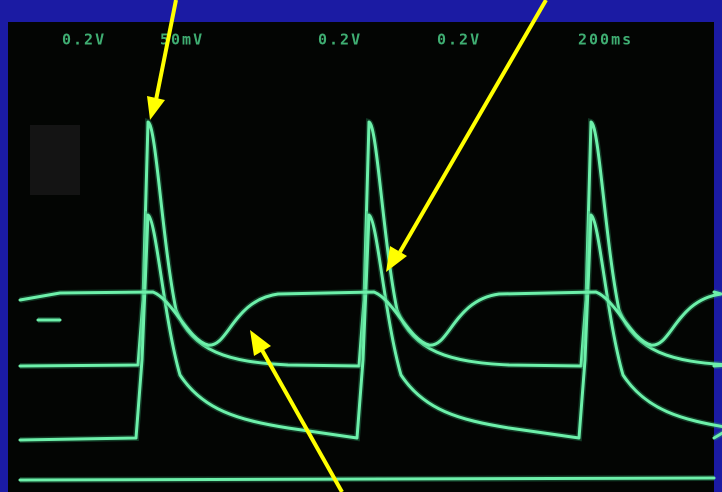 This screenshot has height=492, width=722. What do you see at coordinates (367, 479) in the screenshot?
I see `flat-trace` at bounding box center [367, 479].